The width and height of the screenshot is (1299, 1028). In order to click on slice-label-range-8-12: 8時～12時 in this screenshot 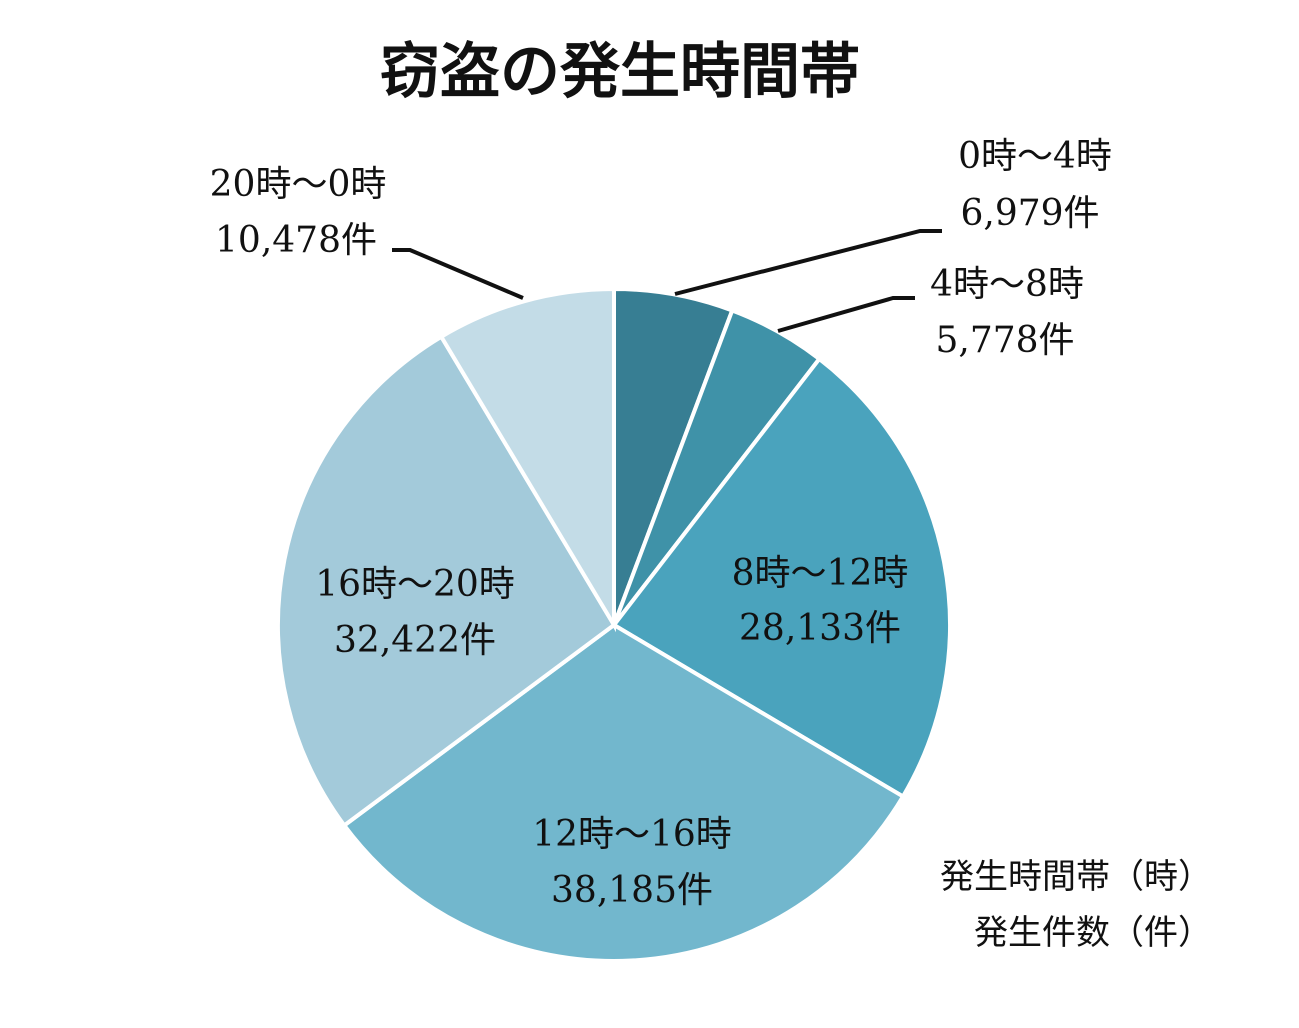, I will do `click(820, 573)`.